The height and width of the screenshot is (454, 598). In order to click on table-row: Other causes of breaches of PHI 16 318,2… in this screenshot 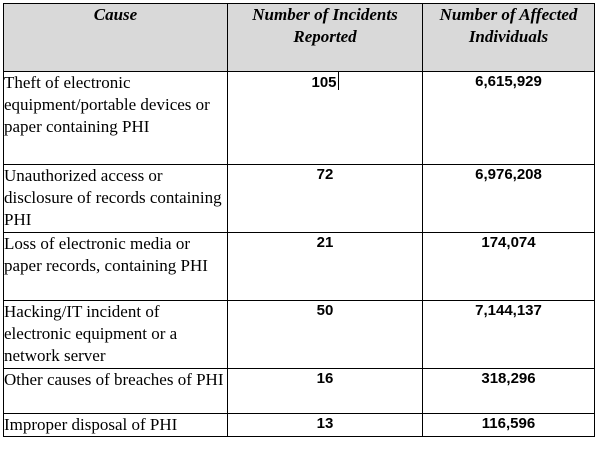, I will do `click(299, 391)`.